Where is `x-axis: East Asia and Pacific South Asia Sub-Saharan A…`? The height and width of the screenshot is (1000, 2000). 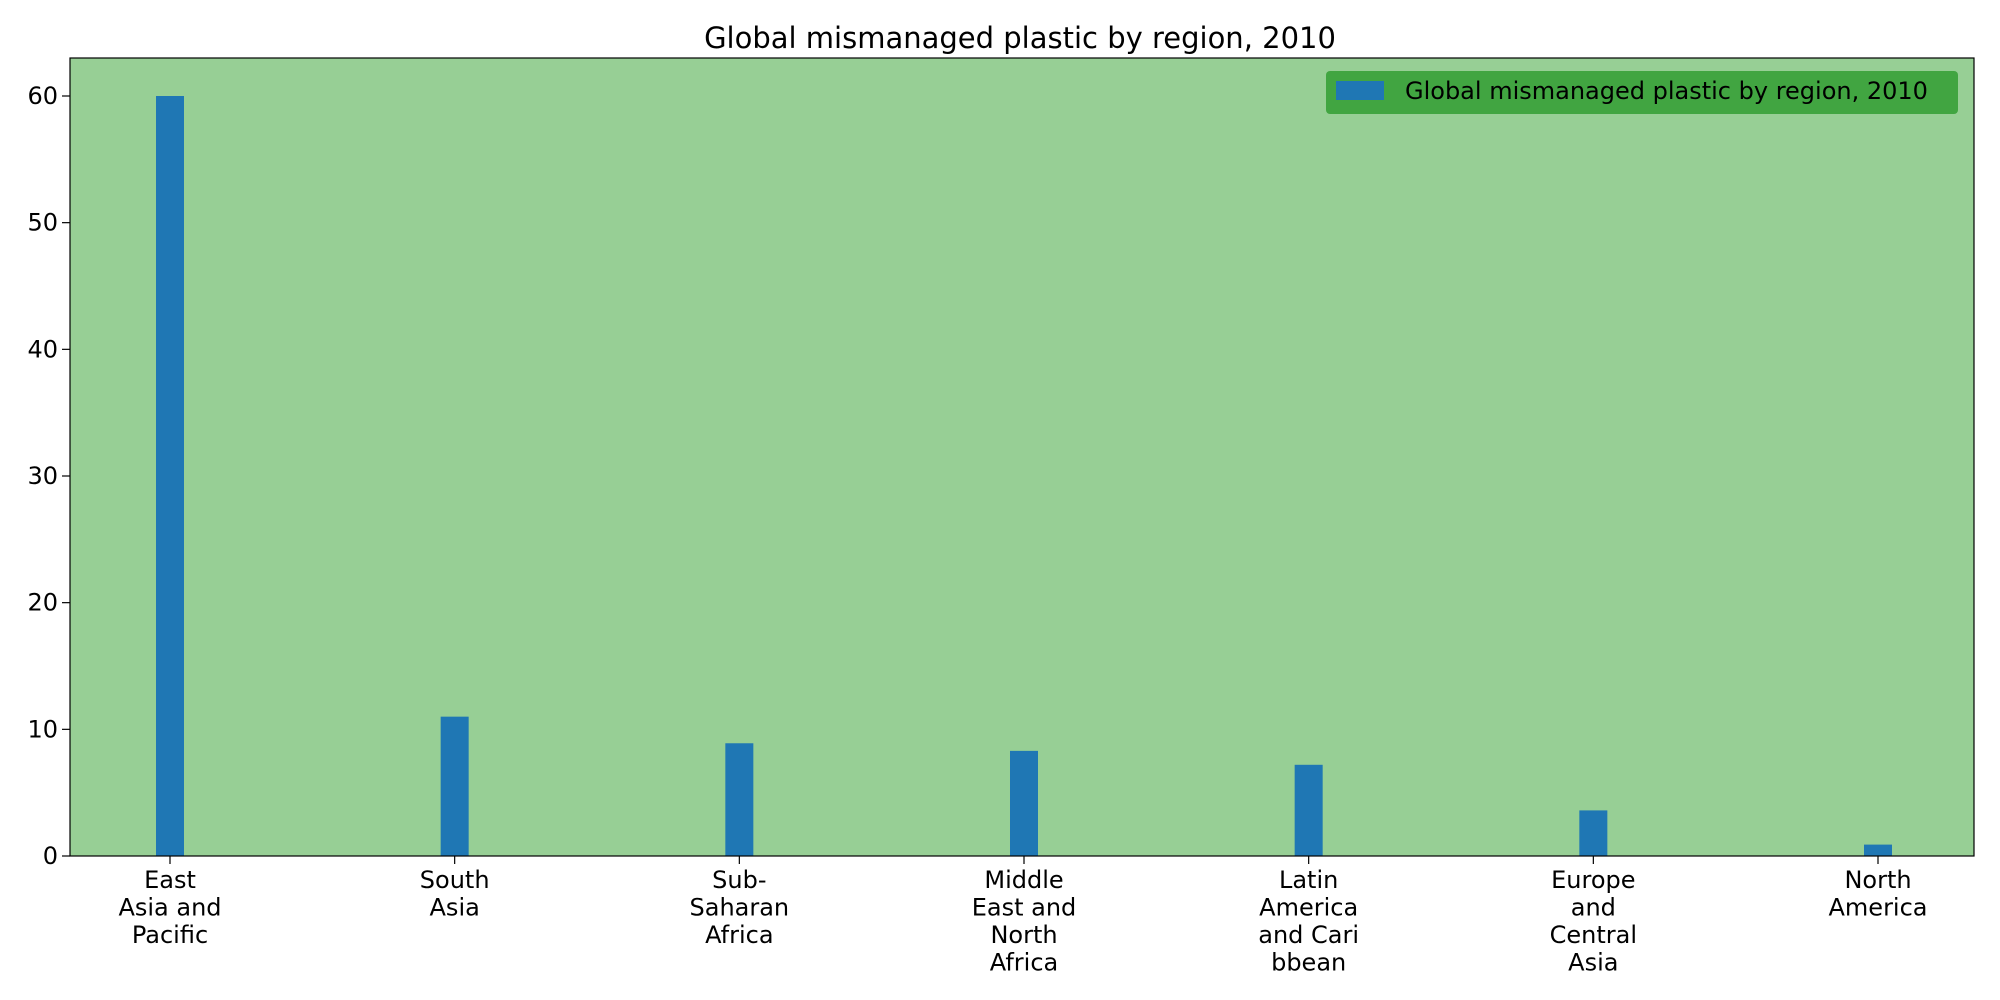 x-axis: East Asia and Pacific South Asia Sub-Saharan A… is located at coordinates (1023, 916).